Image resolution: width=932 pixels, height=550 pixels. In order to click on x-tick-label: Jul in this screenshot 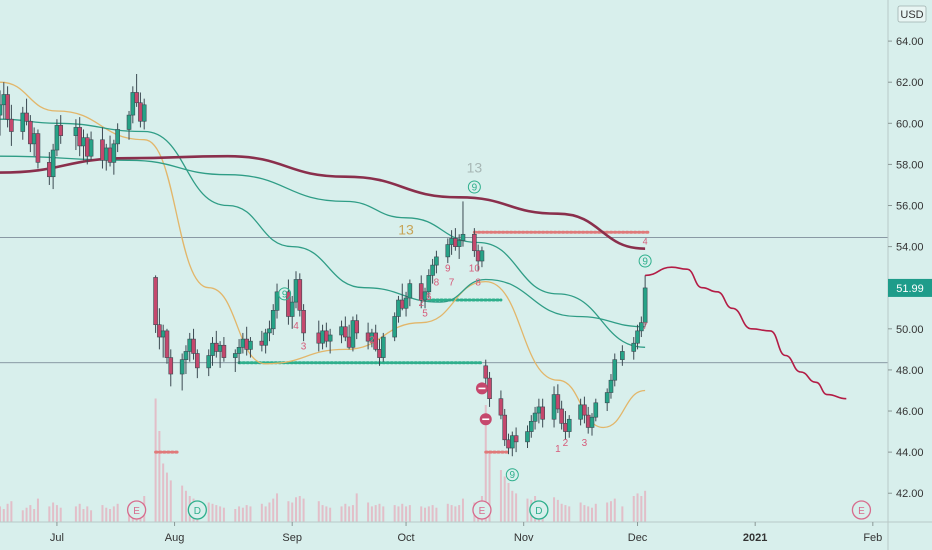, I will do `click(57, 538)`.